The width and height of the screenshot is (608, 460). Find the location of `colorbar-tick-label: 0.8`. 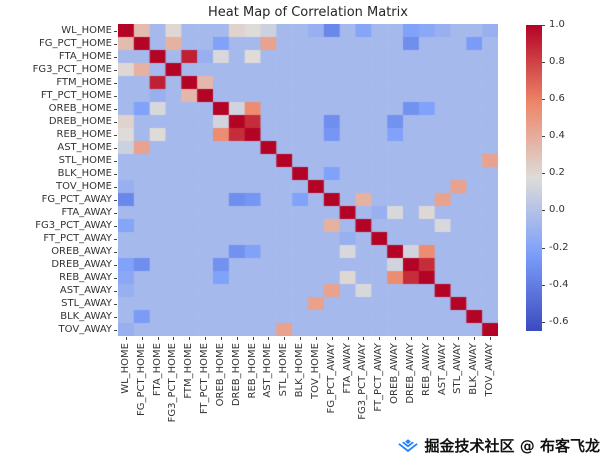

colorbar-tick-label: 0.8 is located at coordinates (557, 62).